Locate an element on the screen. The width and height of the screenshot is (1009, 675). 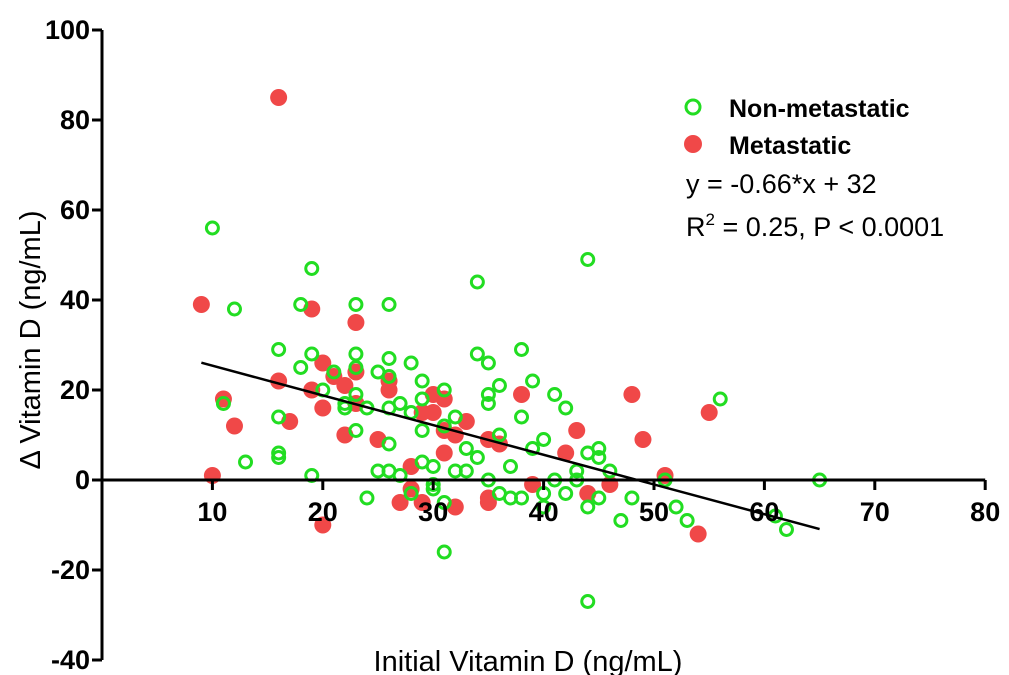
regression-stats: R2 = 0.25, P < 0.0001 is located at coordinates (815, 226).